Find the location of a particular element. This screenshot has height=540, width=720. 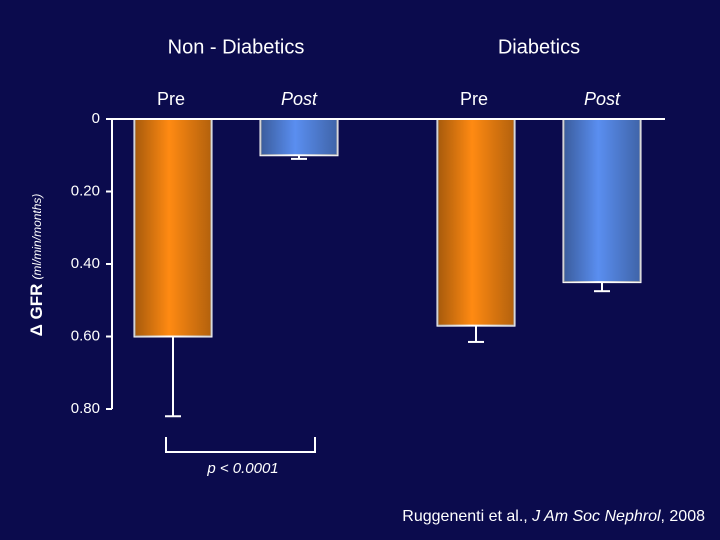

y-tick-label: 0.60 is located at coordinates (85, 335).